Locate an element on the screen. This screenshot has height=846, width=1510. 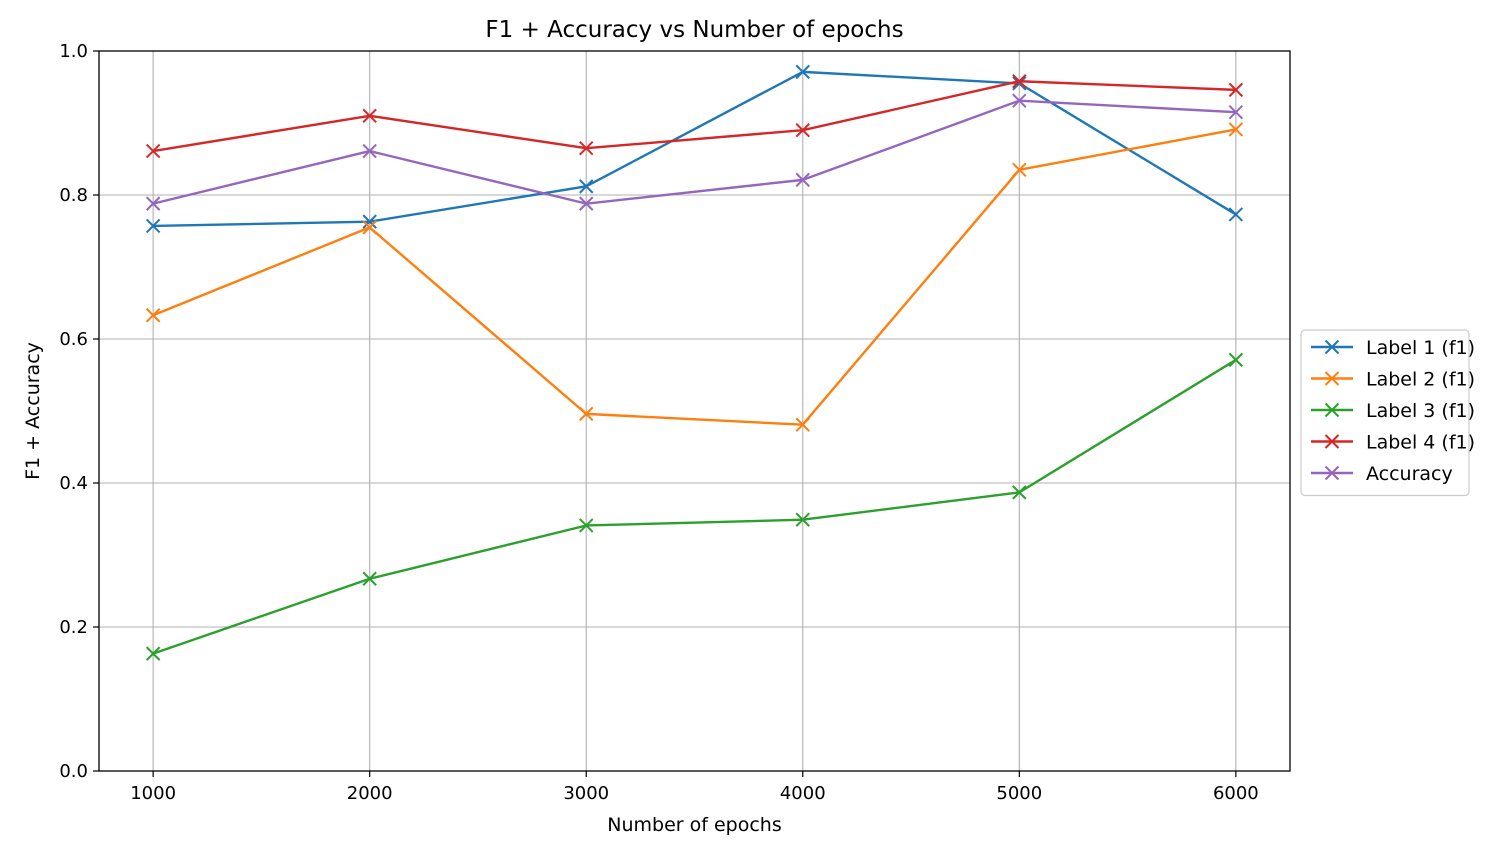
legend-item: Label 3 (f1) is located at coordinates (1393, 411).